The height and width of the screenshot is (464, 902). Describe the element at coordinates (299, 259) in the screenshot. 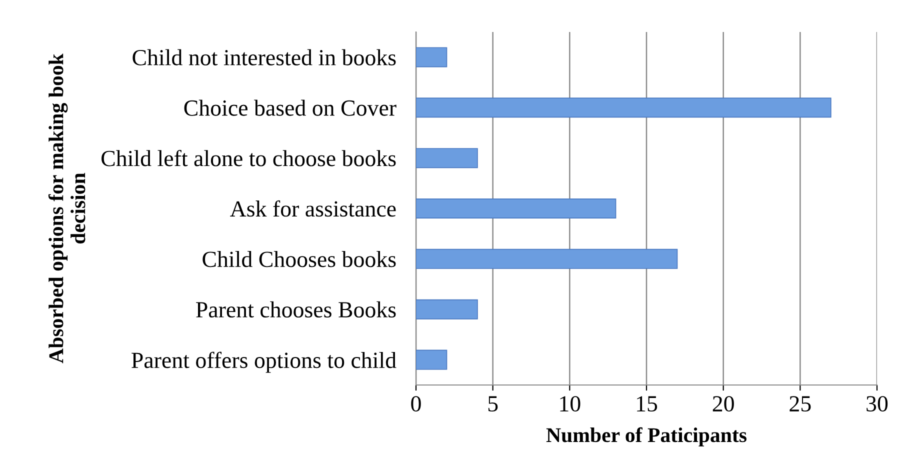

I see `y-tick-label: Child Chooses books` at that location.